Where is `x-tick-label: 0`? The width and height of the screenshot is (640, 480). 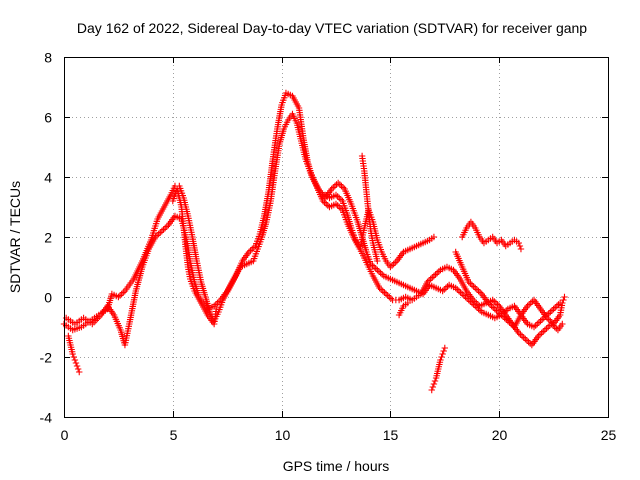 x-tick-label: 0 is located at coordinates (65, 435).